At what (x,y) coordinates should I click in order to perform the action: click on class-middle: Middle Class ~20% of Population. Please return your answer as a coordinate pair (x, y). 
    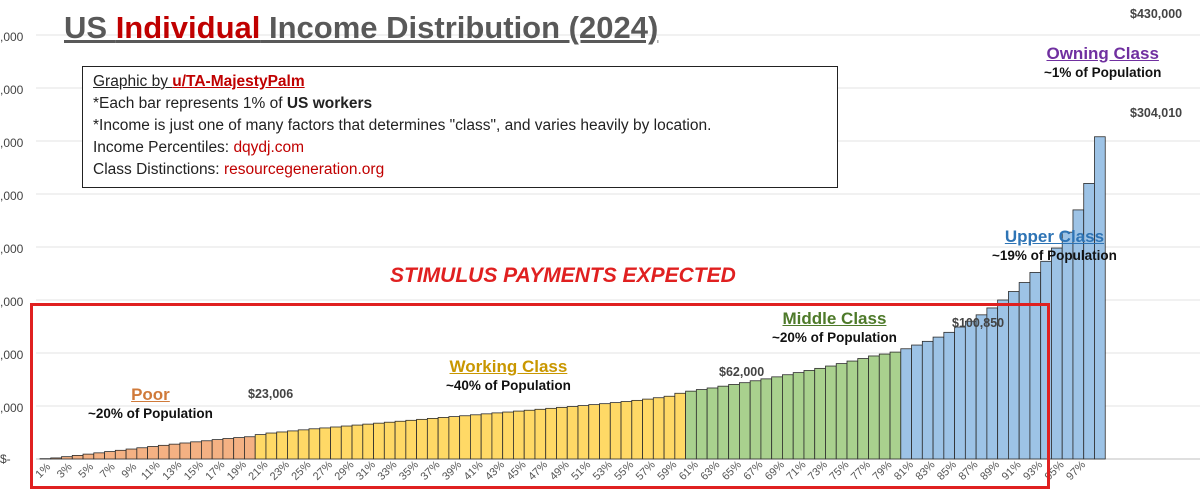
    Looking at the image, I should click on (834, 327).